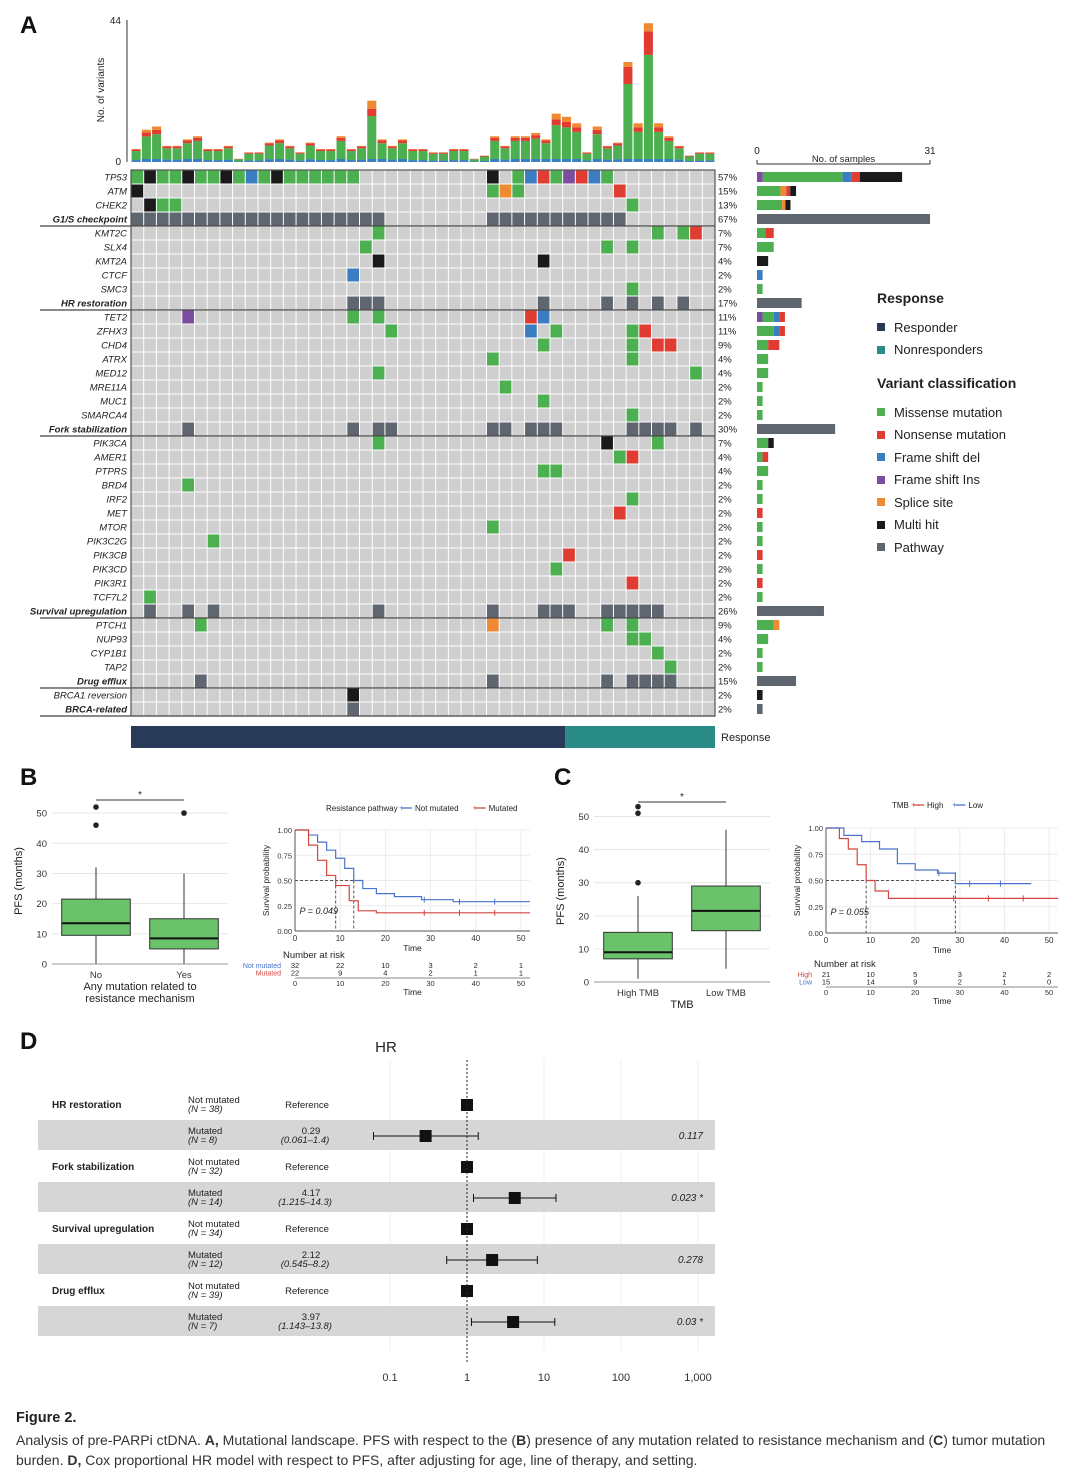  Describe the element at coordinates (385, 965) in the screenshot. I see `risk-cell: 10` at that location.